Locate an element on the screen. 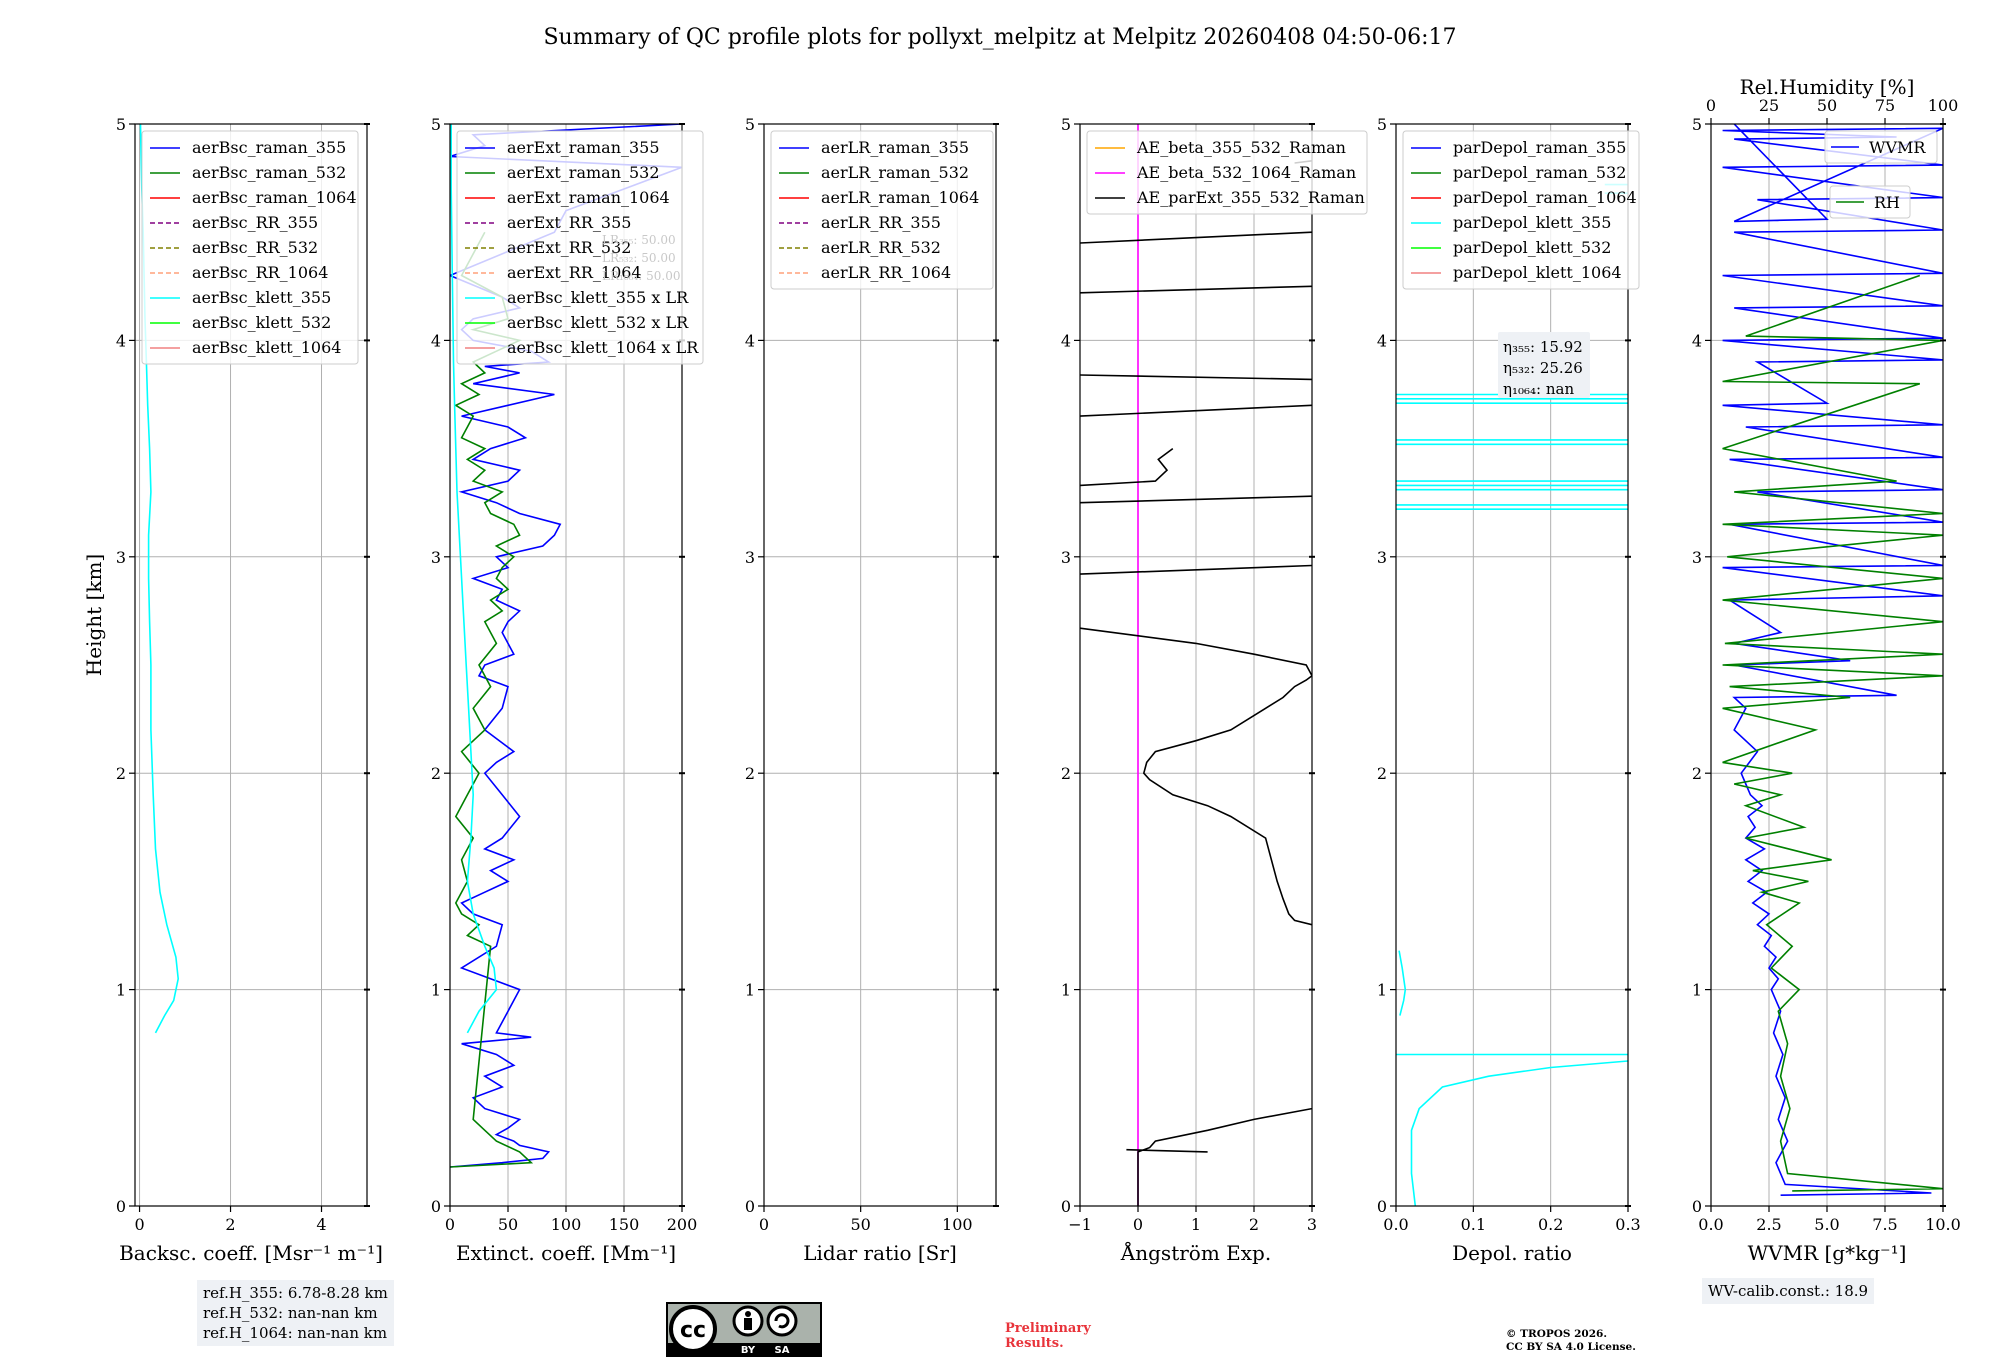 The image size is (2000, 1360). x-tick-label: 150 is located at coordinates (624, 1224).